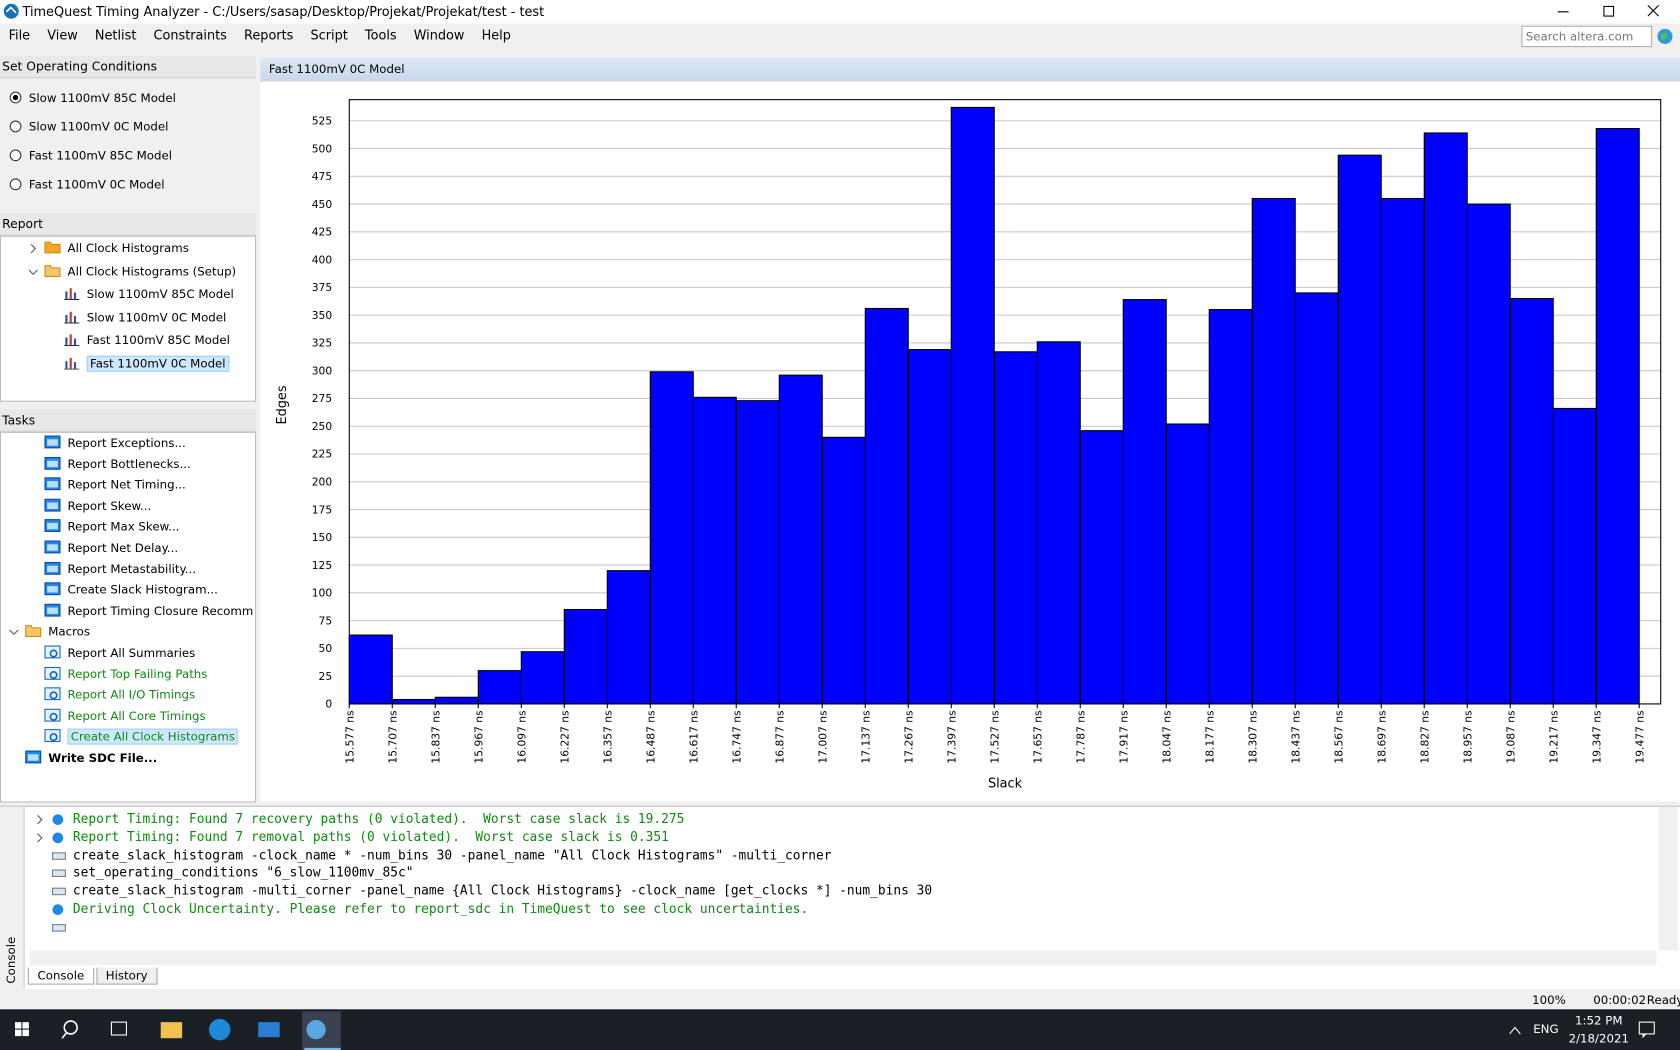  What do you see at coordinates (146, 340) in the screenshot?
I see `tree-item: Fast 1100mV 85C Model` at bounding box center [146, 340].